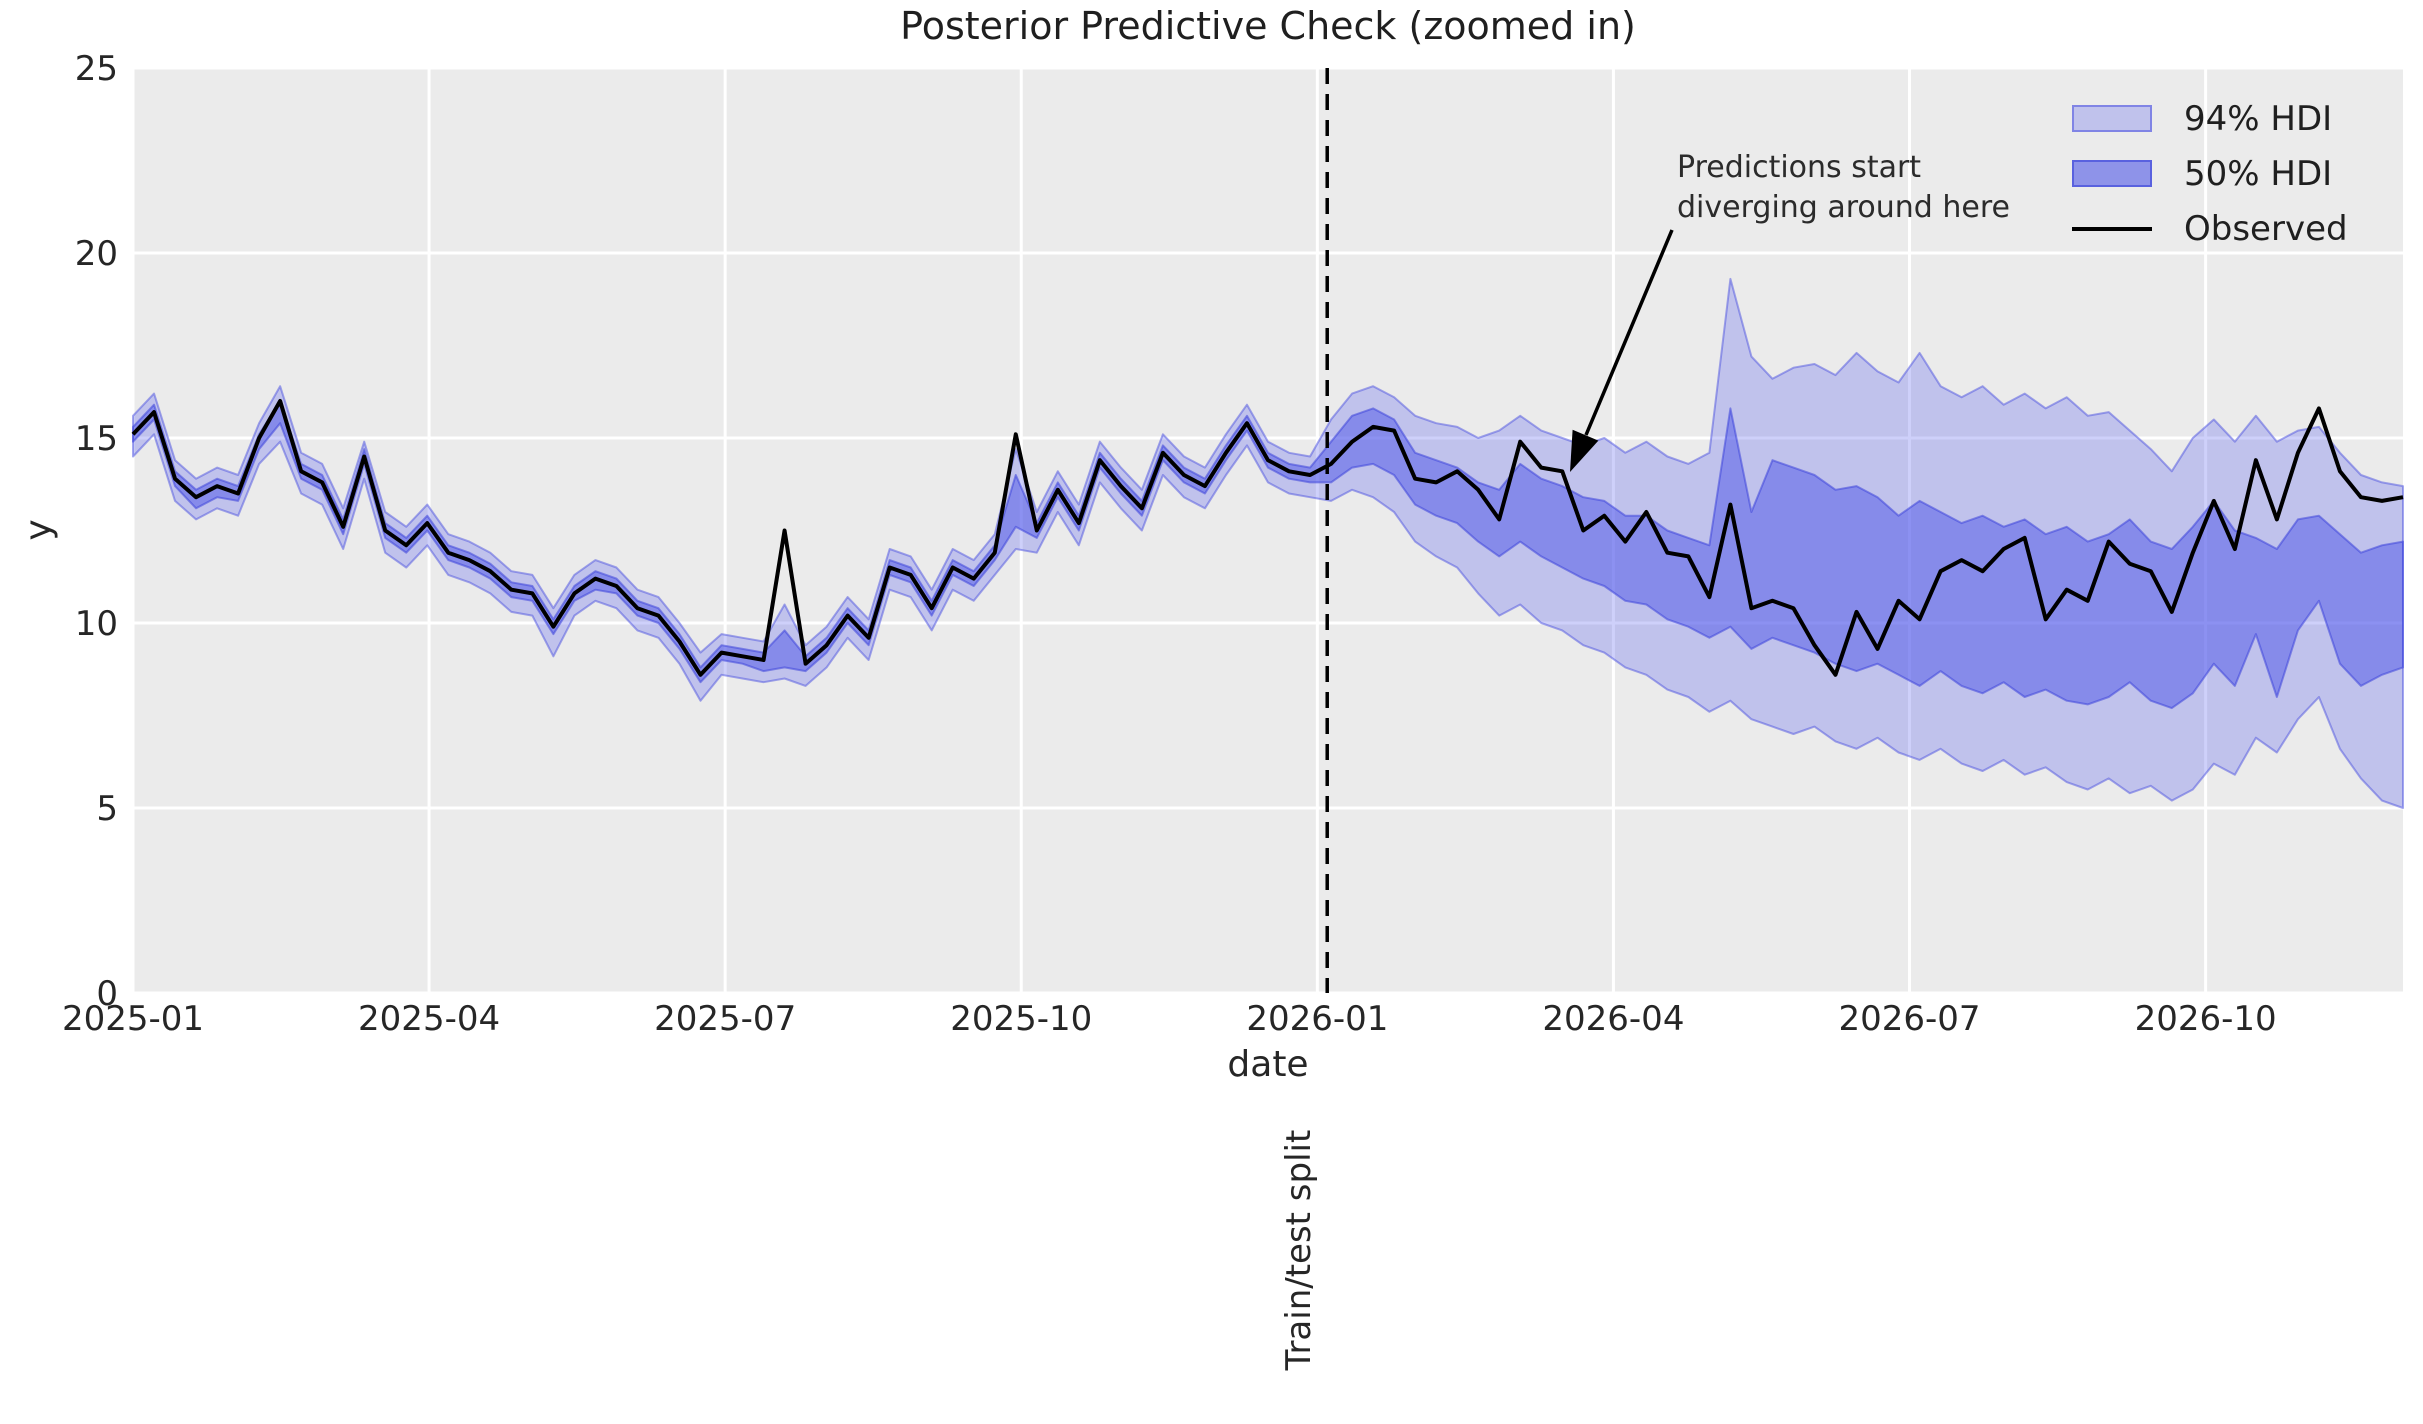 The image size is (2423, 1424). I want to click on annotation-line-1: Predictions start, so click(1799, 167).